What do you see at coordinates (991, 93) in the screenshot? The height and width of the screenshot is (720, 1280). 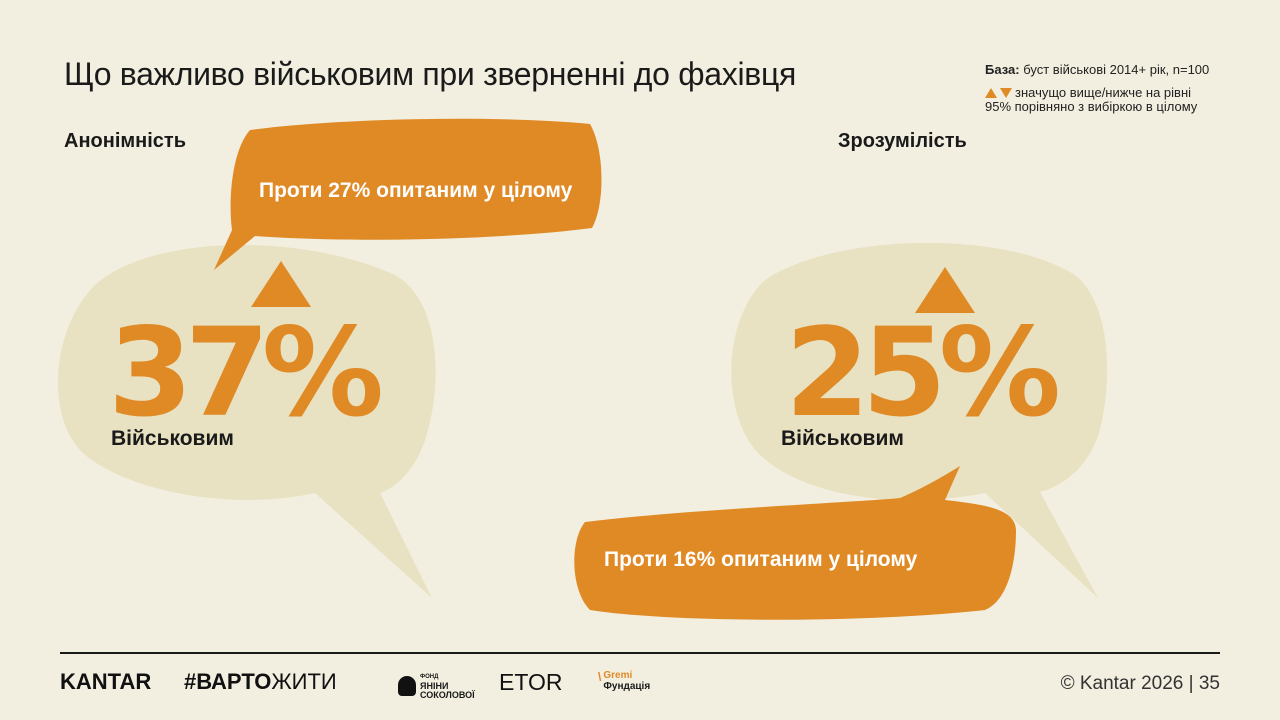 I see `triangle-up-icon` at bounding box center [991, 93].